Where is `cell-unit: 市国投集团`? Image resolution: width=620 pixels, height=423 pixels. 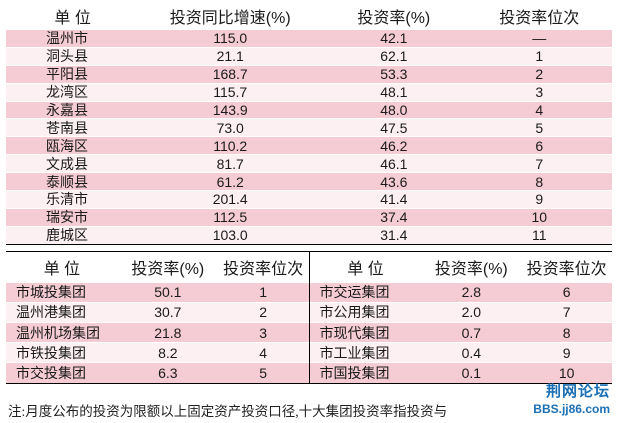 cell-unit: 市国投集团 is located at coordinates (365, 372).